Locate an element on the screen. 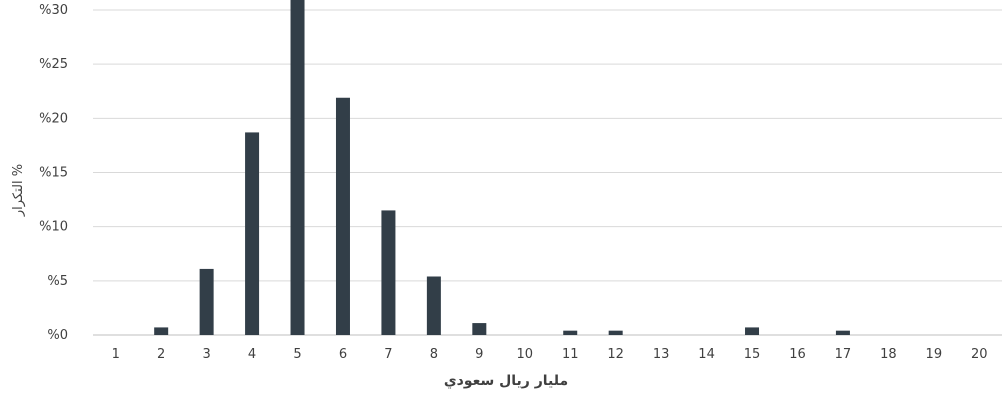  x-tick-label: 12 is located at coordinates (615, 354).